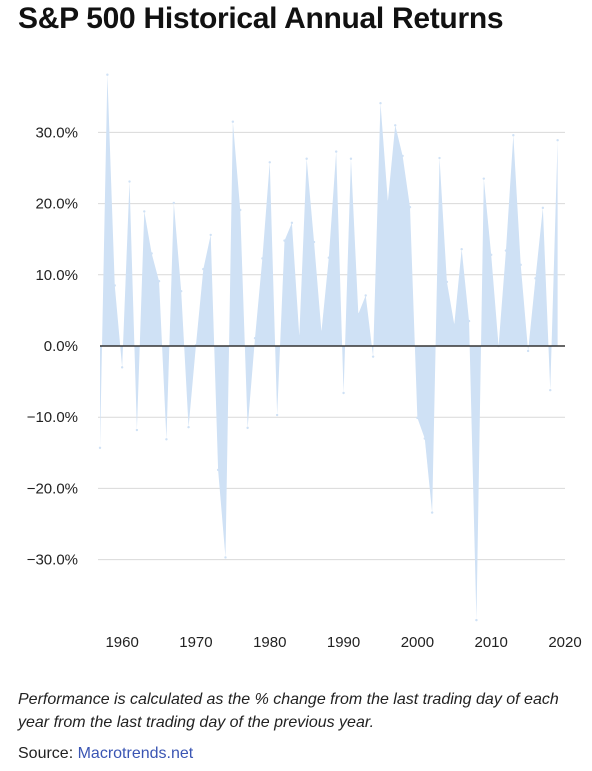 This screenshot has height=771, width=592. I want to click on x-tick-label: 2020, so click(564, 642).